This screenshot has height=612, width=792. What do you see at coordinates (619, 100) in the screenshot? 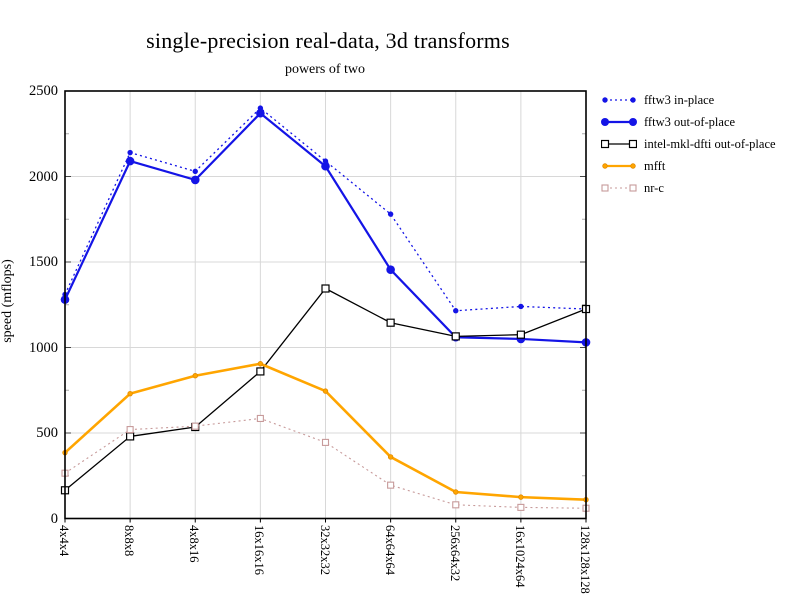
I see `legend-marker-fftw3-in-place` at bounding box center [619, 100].